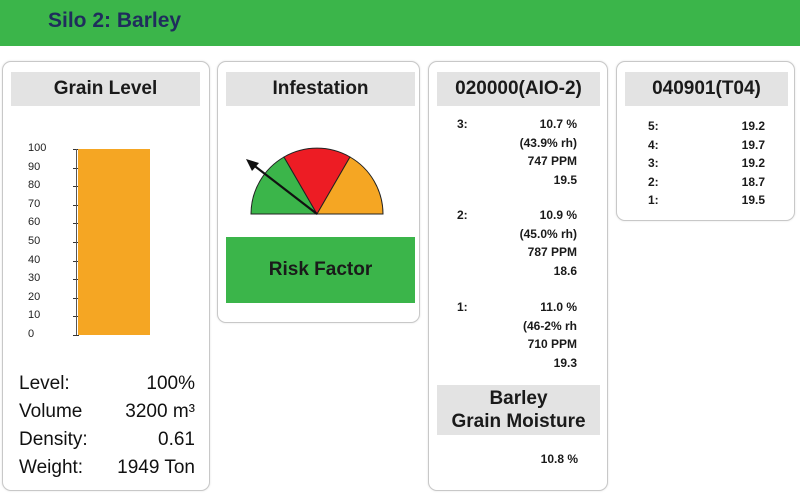 Image resolution: width=800 pixels, height=494 pixels. What do you see at coordinates (518, 89) in the screenshot?
I see `sensor-aio2-title: 020000(AIO-2)` at bounding box center [518, 89].